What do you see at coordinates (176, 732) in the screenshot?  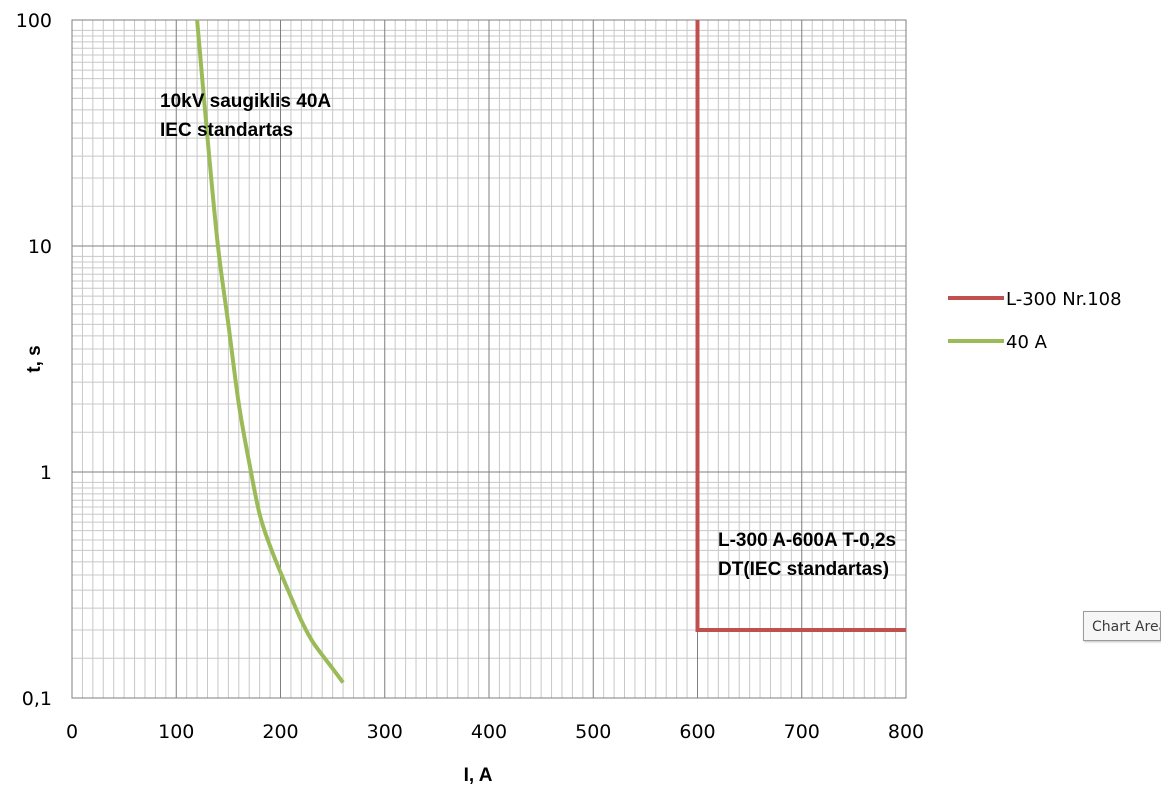 I see `x-tick-label: 100` at bounding box center [176, 732].